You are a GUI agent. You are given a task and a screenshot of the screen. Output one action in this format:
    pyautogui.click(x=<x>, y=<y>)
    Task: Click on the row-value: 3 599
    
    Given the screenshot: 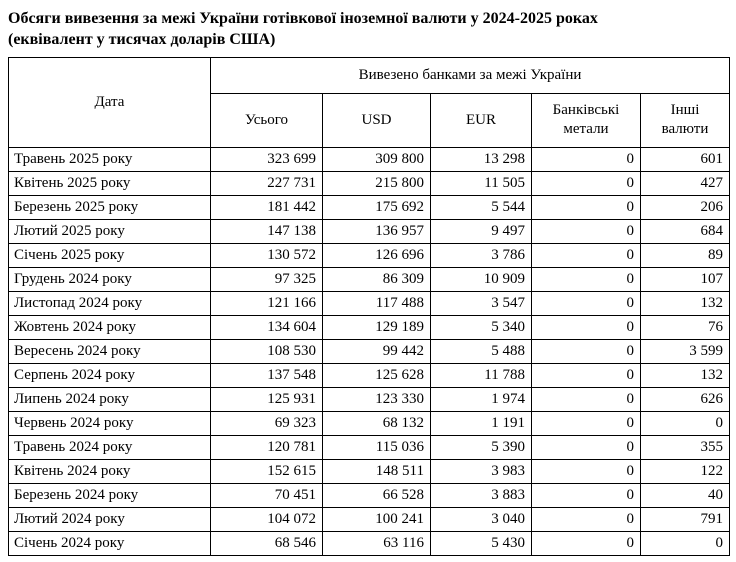 What is the action you would take?
    pyautogui.click(x=685, y=351)
    